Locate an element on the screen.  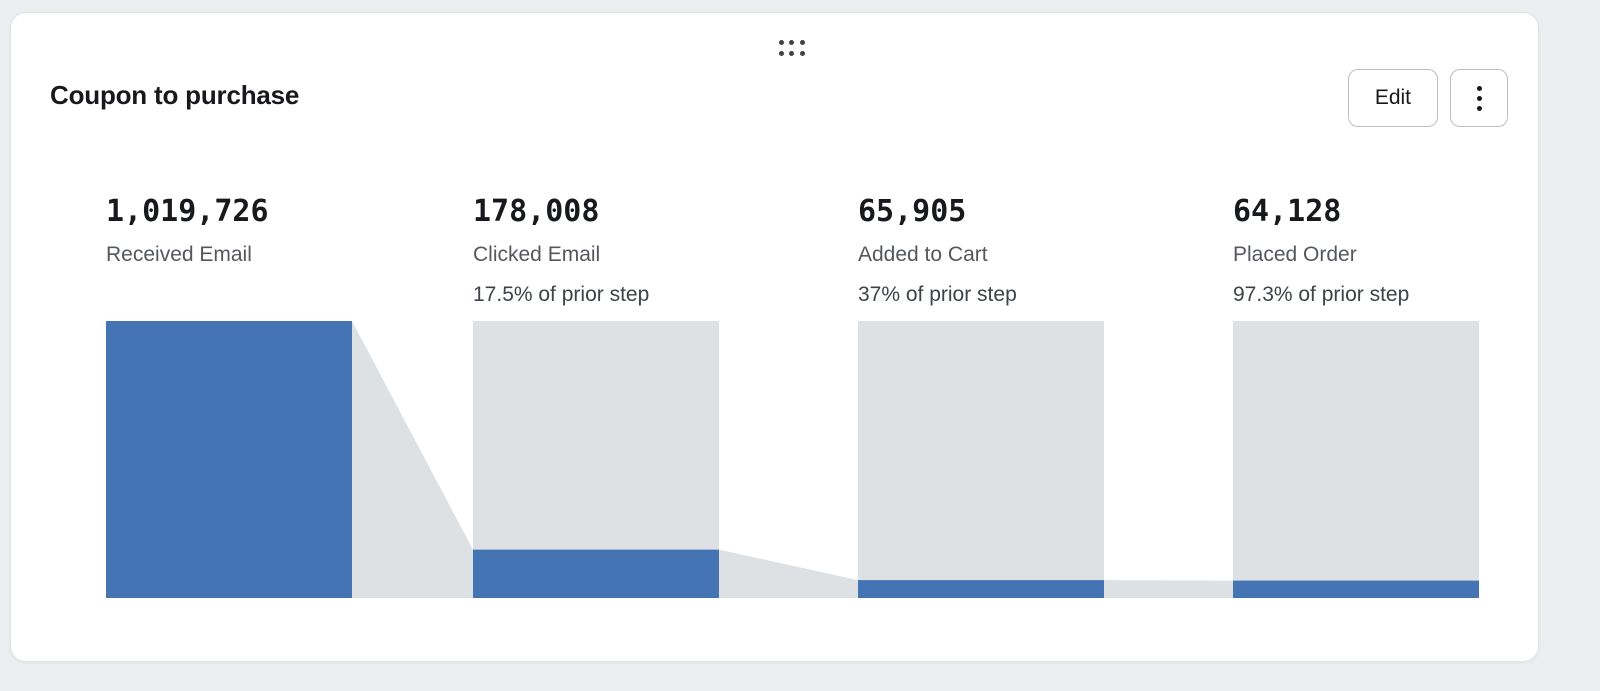
drag-dots-icon is located at coordinates (792, 48).